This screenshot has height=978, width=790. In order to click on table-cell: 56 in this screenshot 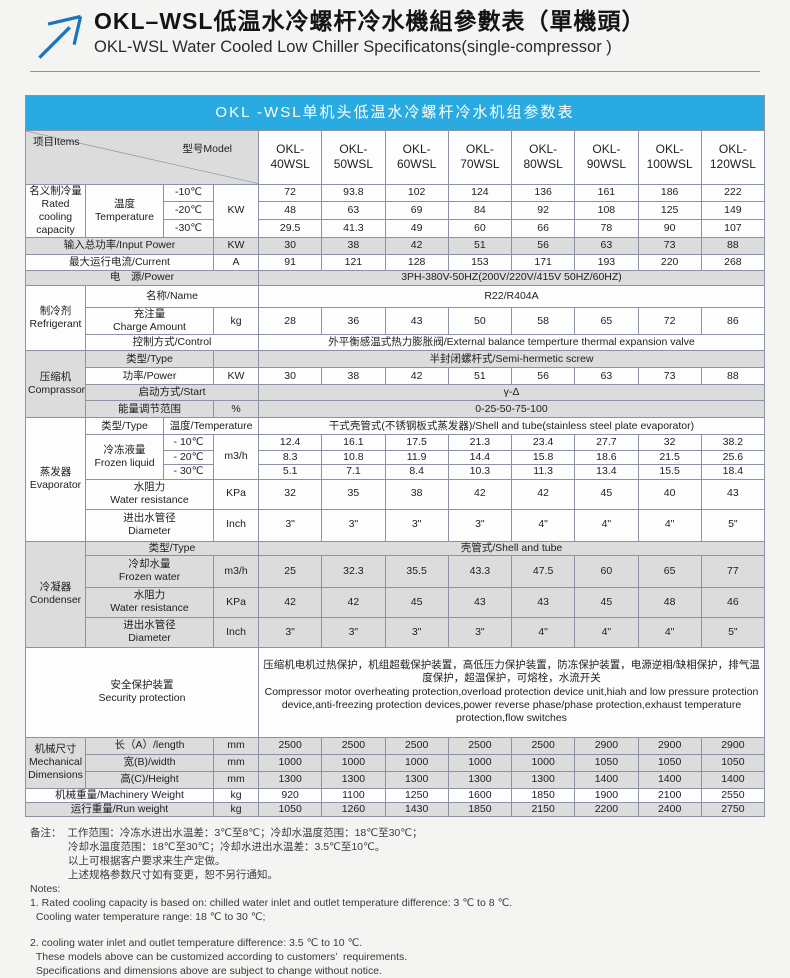, I will do `click(543, 246)`.